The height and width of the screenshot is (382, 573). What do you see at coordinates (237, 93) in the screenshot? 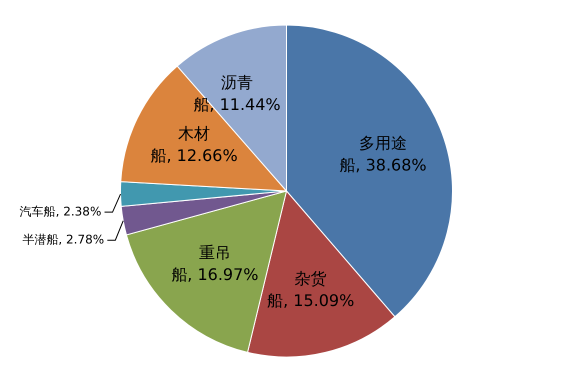
I see `slice-label: 沥青船, 11.44%` at bounding box center [237, 93].